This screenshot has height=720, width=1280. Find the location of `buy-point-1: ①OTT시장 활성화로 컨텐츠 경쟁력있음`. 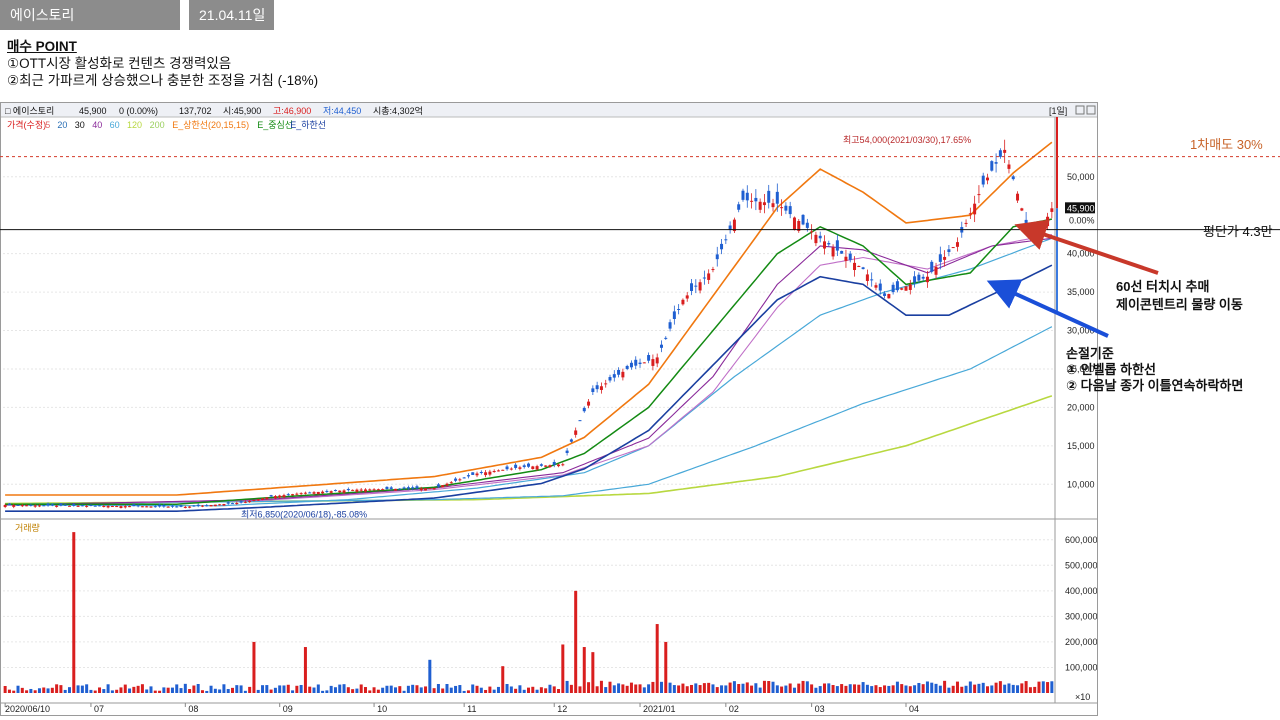

buy-point-1: ①OTT시장 활성화로 컨텐츠 경쟁력있음 is located at coordinates (119, 63).